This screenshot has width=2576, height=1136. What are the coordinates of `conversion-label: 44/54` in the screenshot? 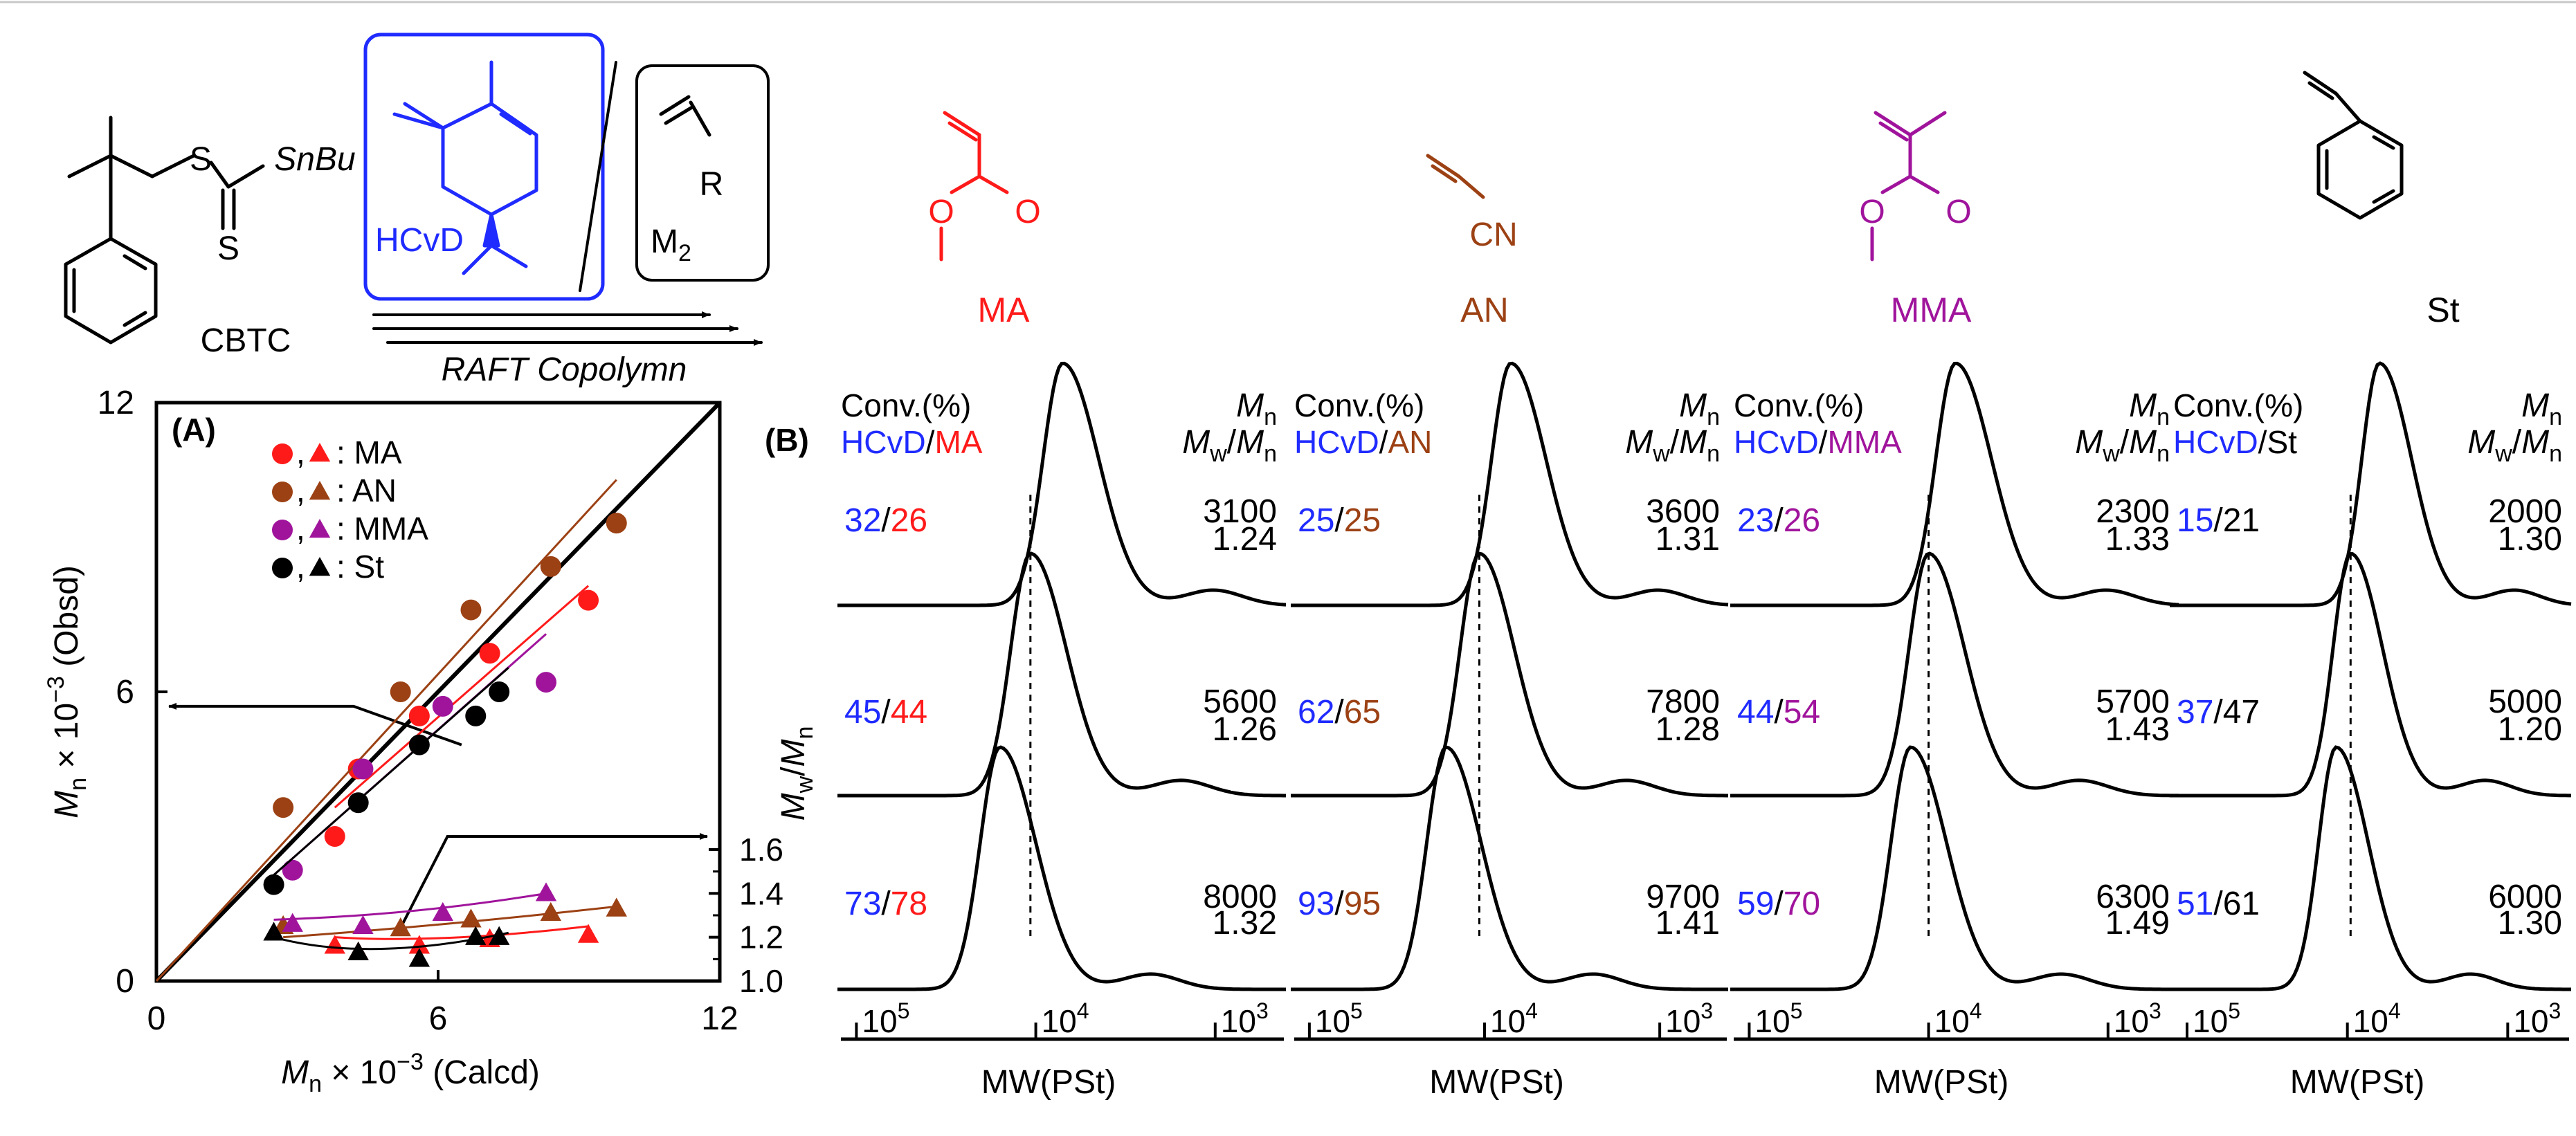 It's located at (1778, 712).